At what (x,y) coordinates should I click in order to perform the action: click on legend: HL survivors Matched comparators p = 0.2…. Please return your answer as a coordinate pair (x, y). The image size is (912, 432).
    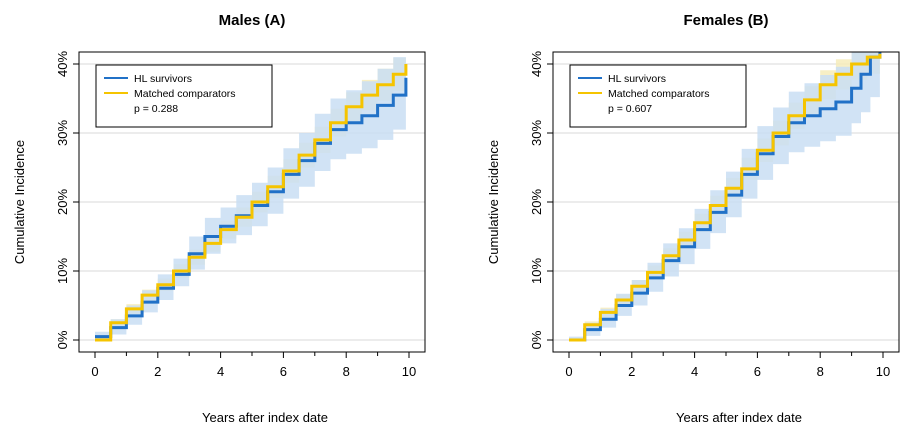
    Looking at the image, I should click on (184, 96).